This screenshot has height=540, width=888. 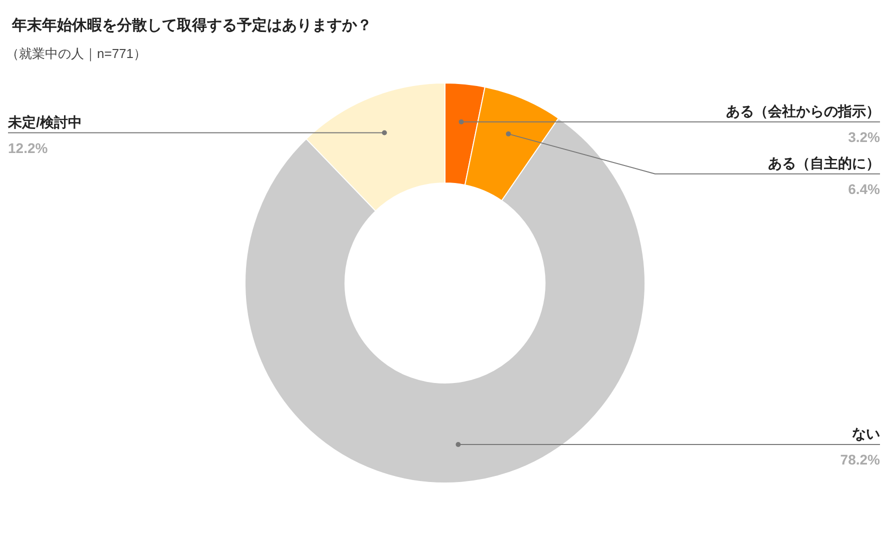 What do you see at coordinates (803, 110) in the screenshot?
I see `slice-label: ある（会社からの指示）` at bounding box center [803, 110].